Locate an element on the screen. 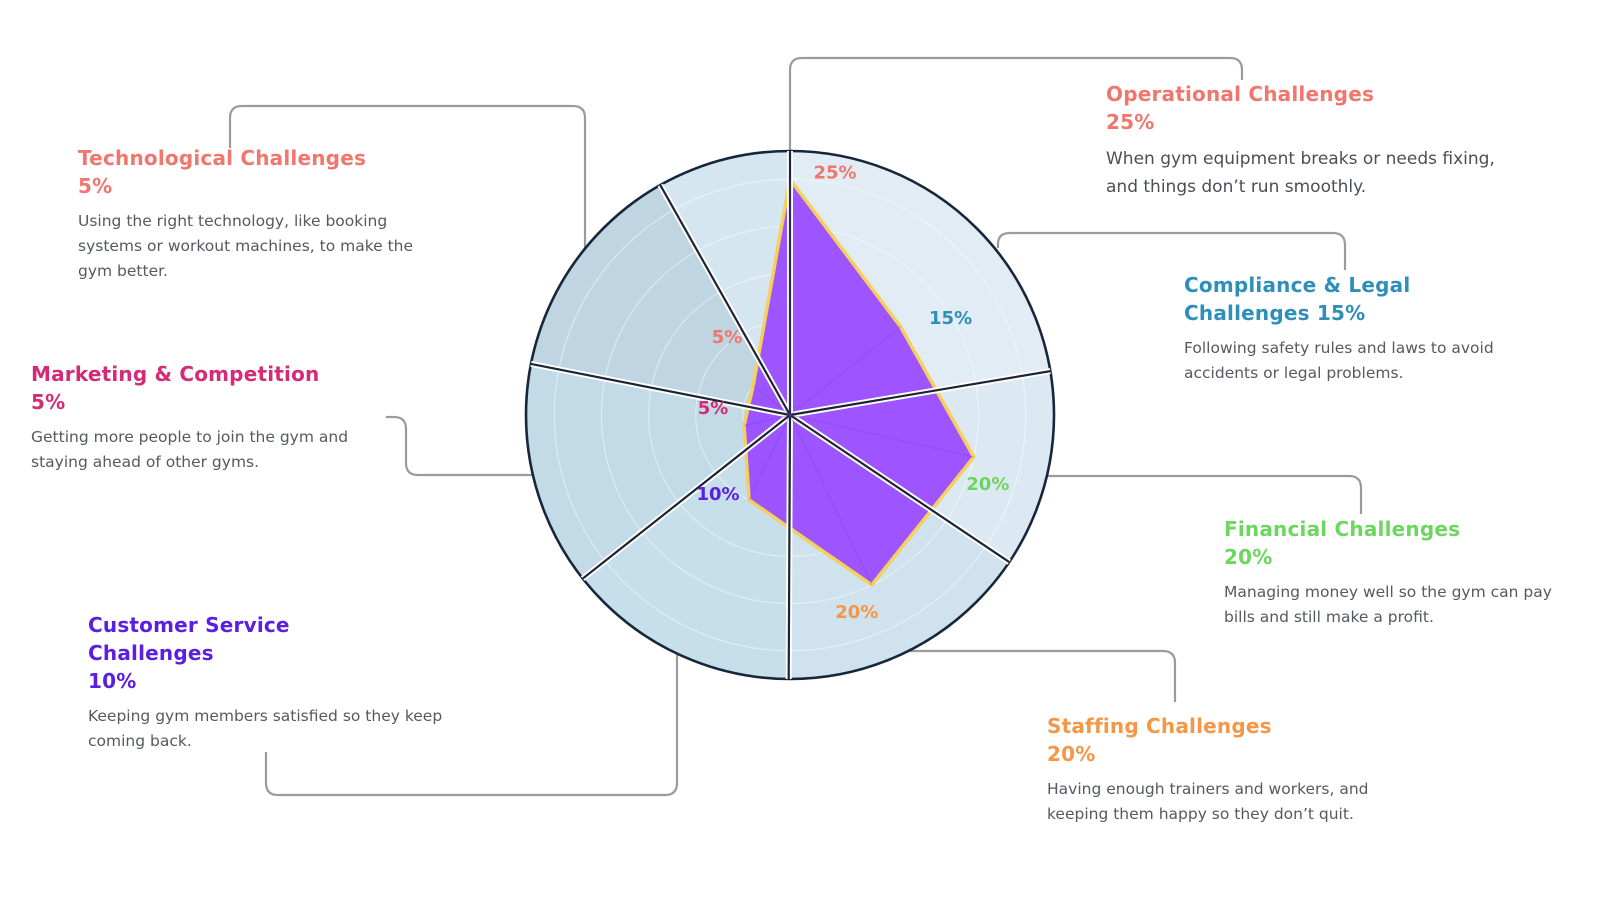 Image resolution: width=1600 pixels, height=900 pixels. category-title-line: Financial Challenges is located at coordinates (1342, 529).